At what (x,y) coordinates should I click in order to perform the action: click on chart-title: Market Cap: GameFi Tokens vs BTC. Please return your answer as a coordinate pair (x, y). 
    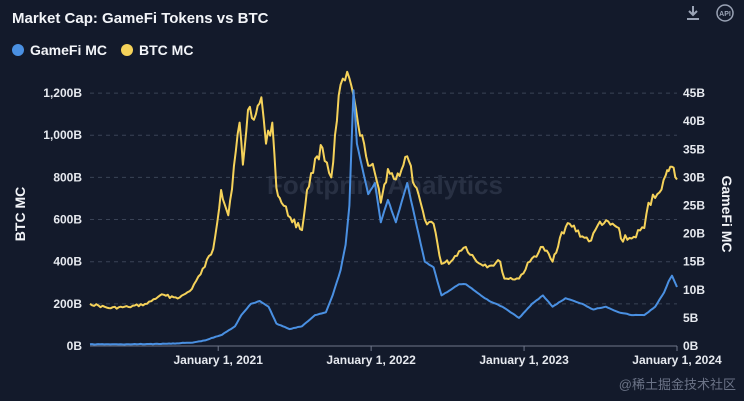
    Looking at the image, I should click on (140, 18).